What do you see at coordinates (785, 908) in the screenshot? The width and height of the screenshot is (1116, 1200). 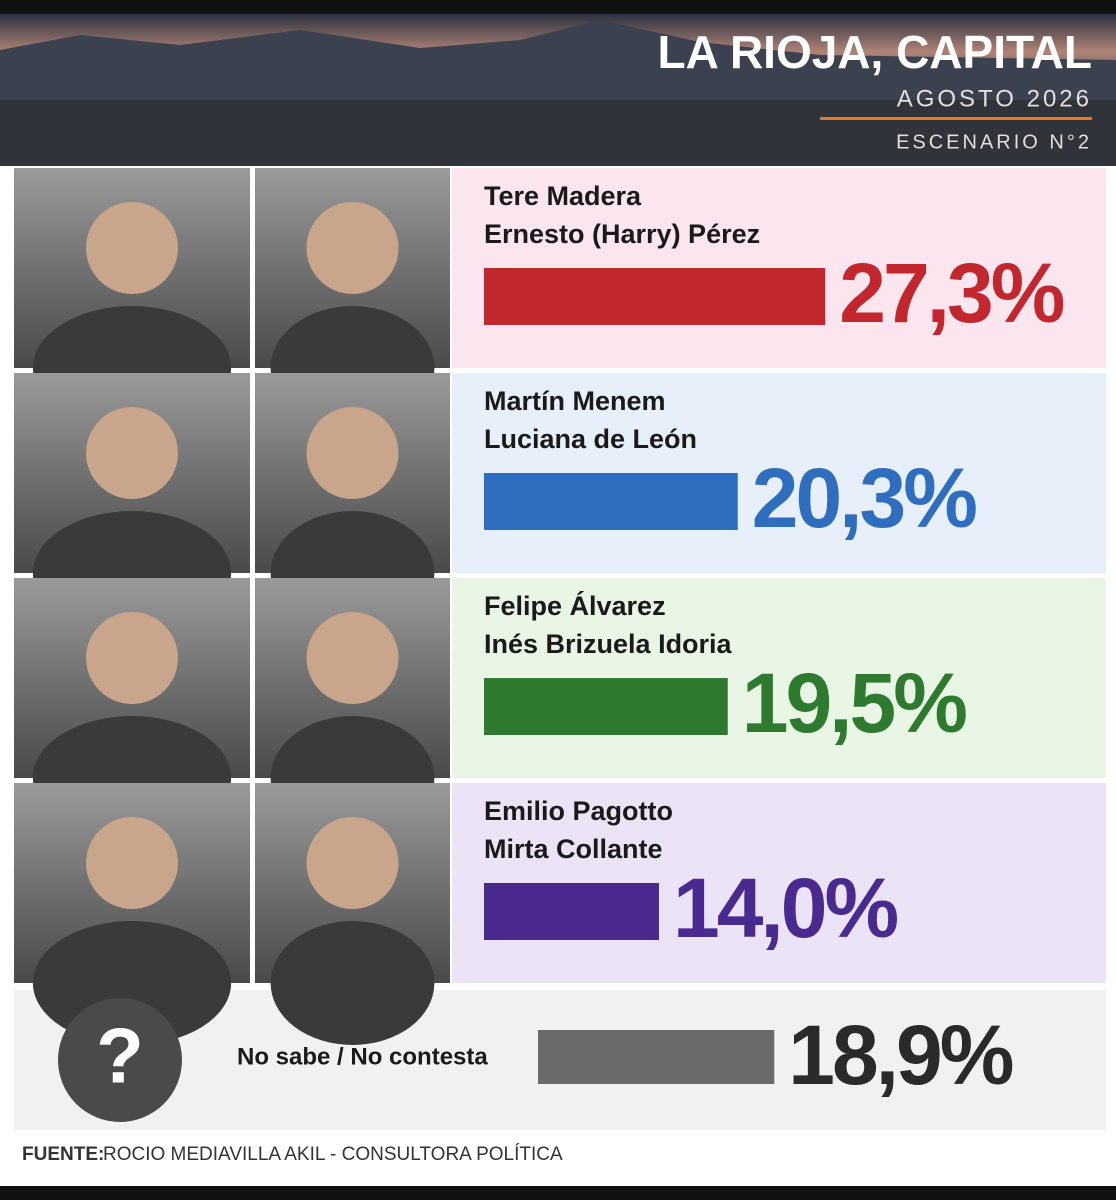 I see `value-label: 14,0%` at bounding box center [785, 908].